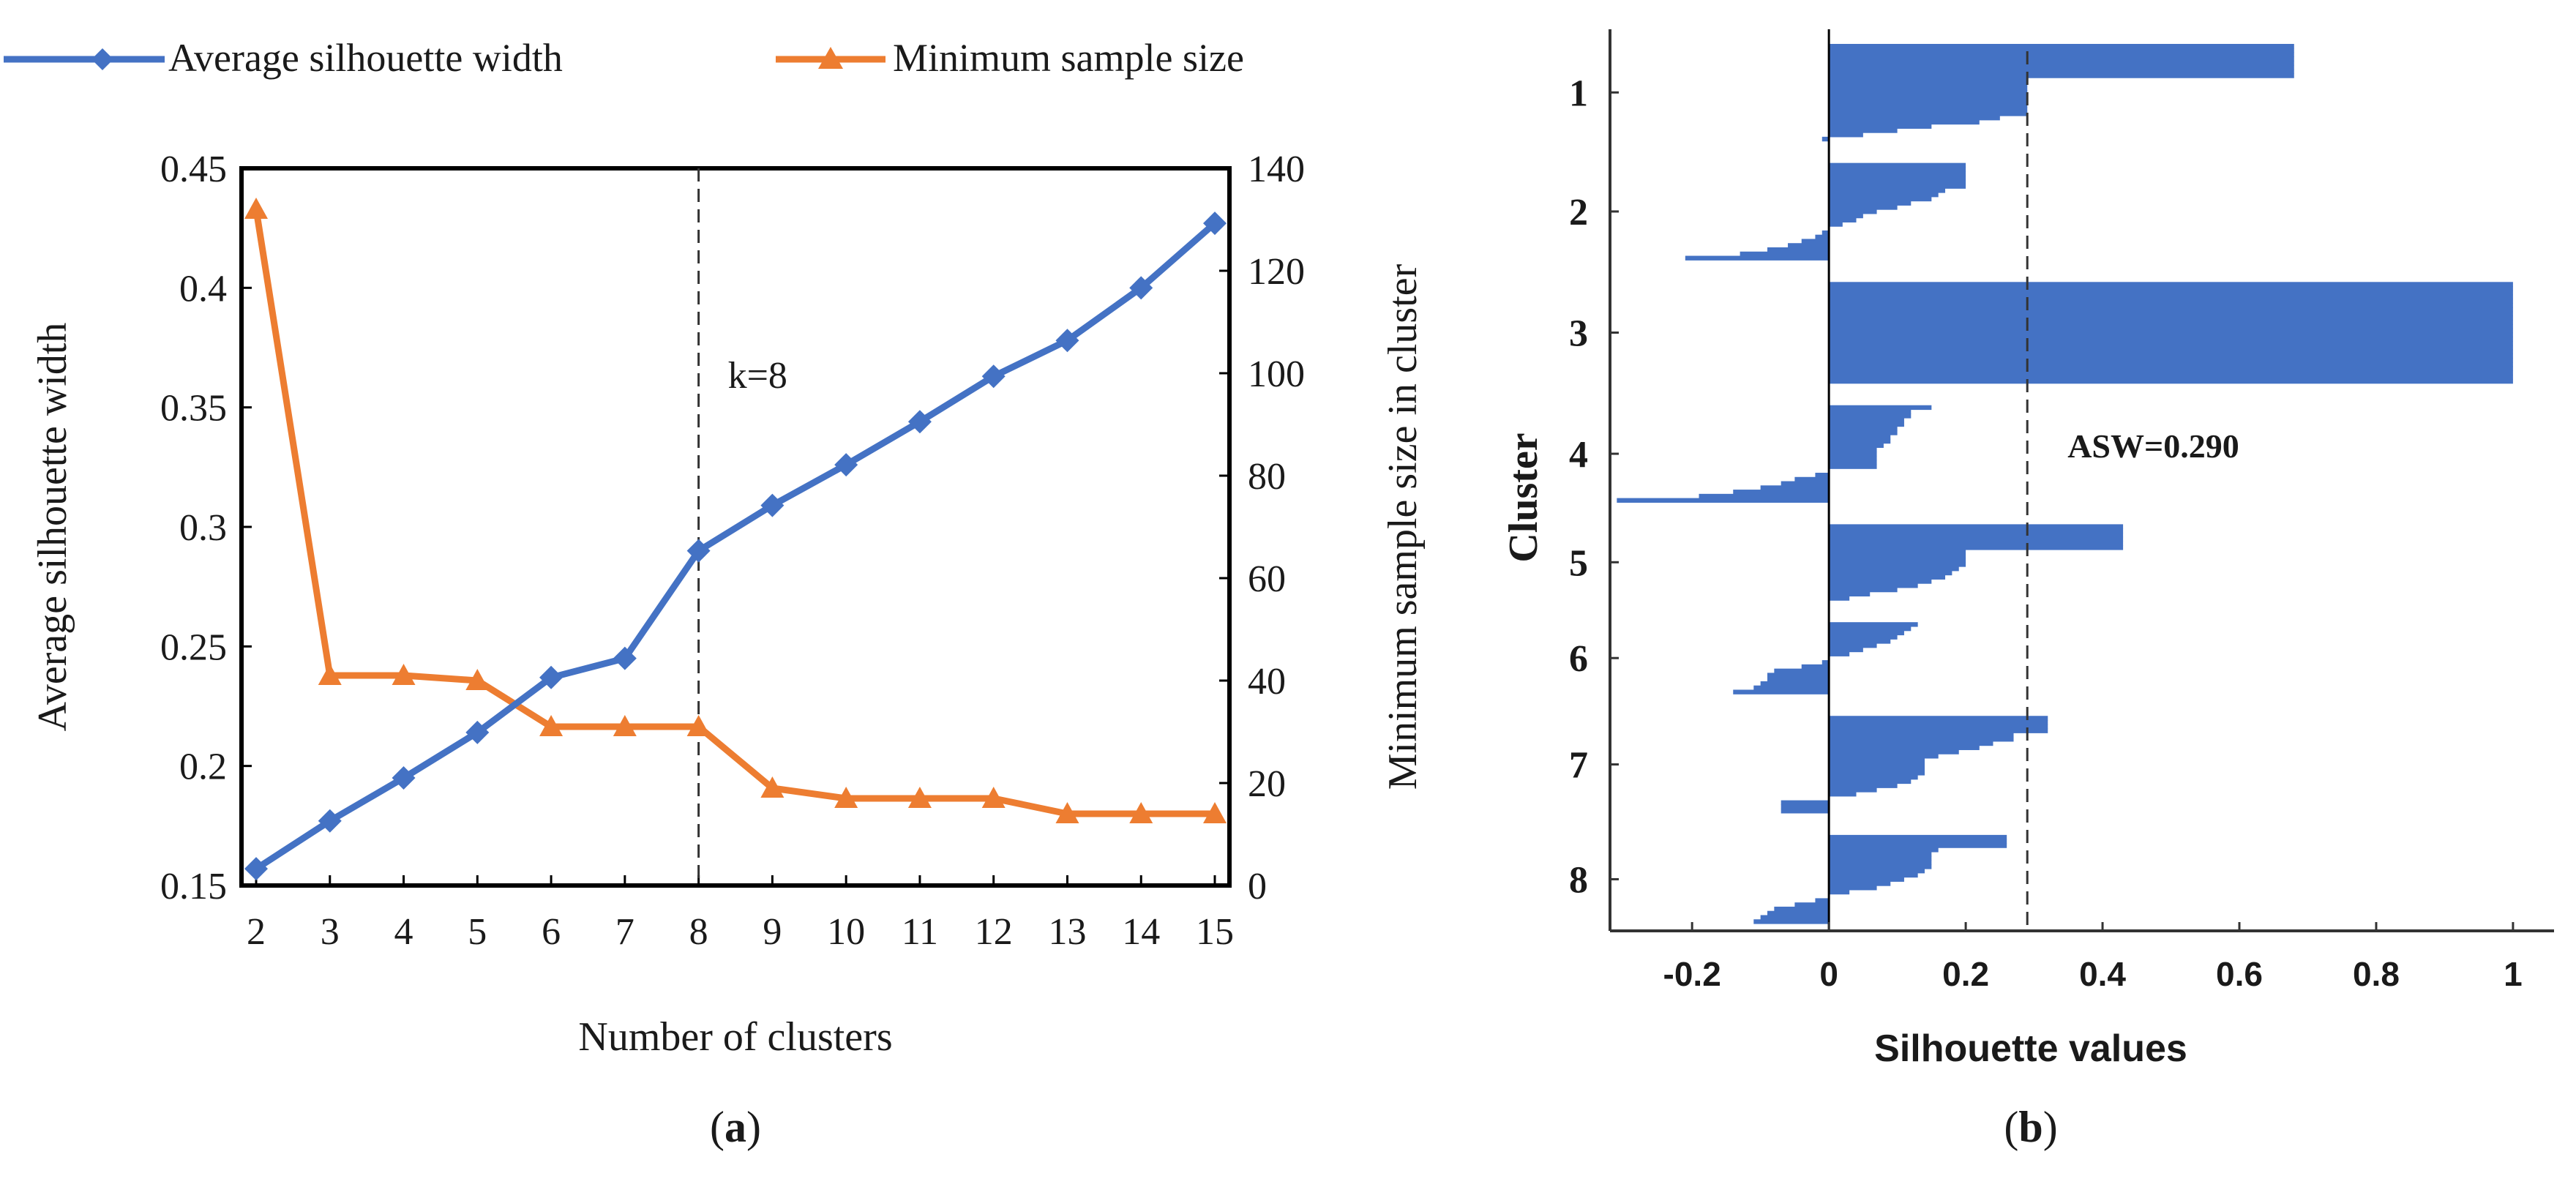 The width and height of the screenshot is (2576, 1187). I want to click on x-tick-label: 0.6, so click(2239, 974).